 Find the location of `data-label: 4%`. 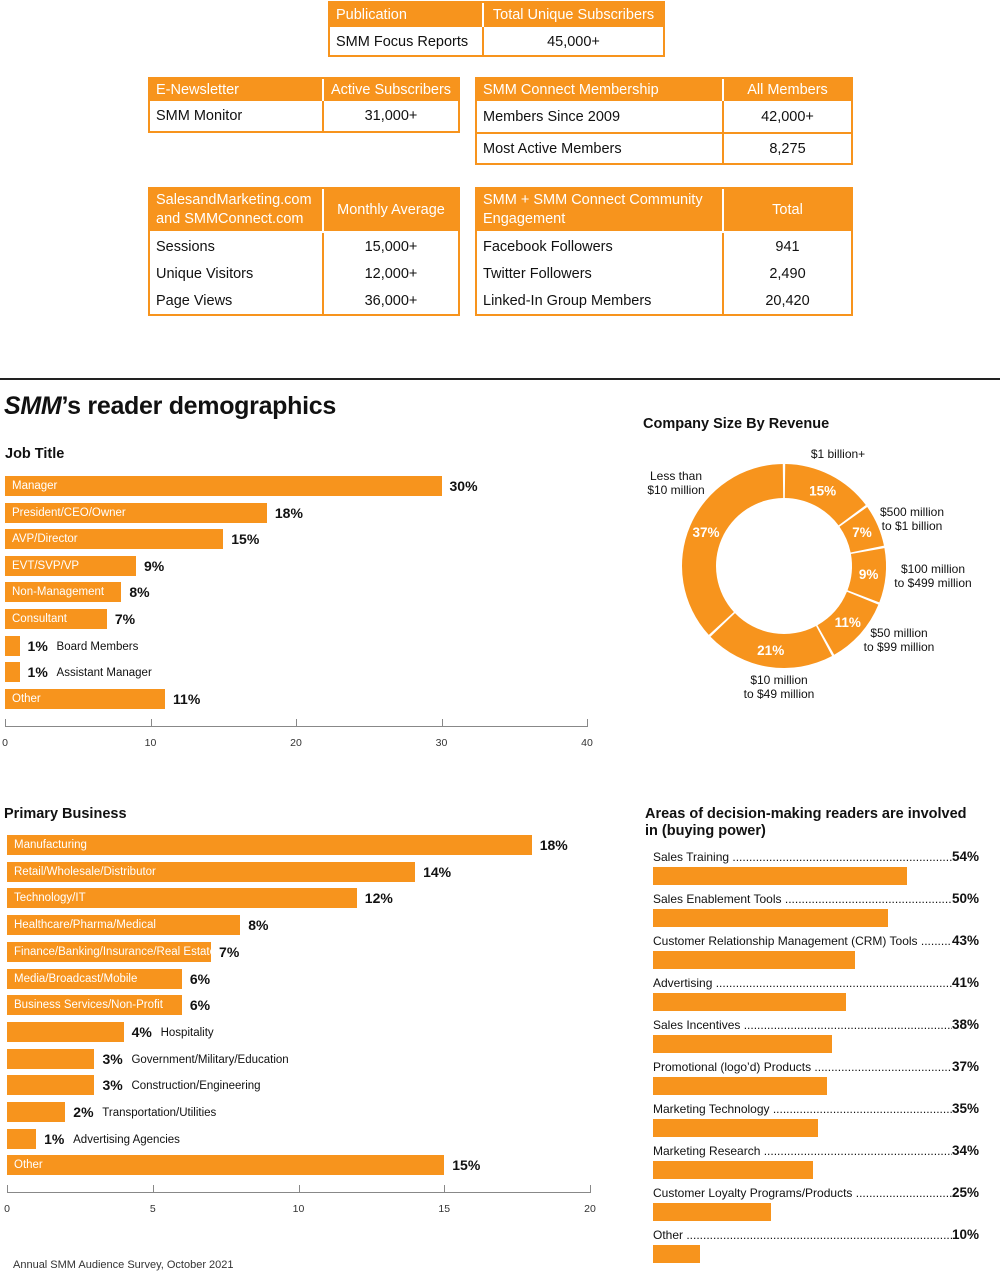

data-label: 4% is located at coordinates (141, 1031).